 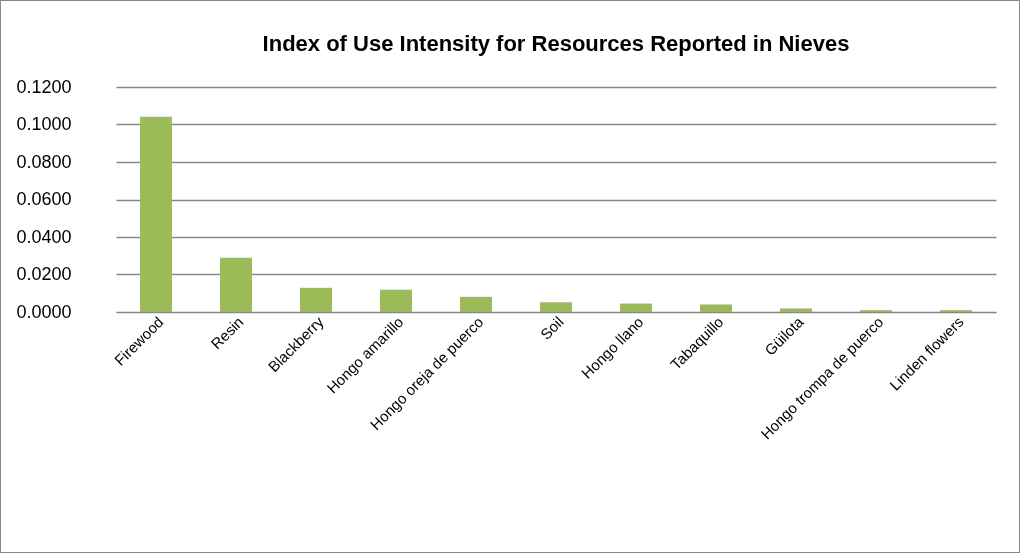 I want to click on y-tick-label: 0.0200, so click(x=44, y=274).